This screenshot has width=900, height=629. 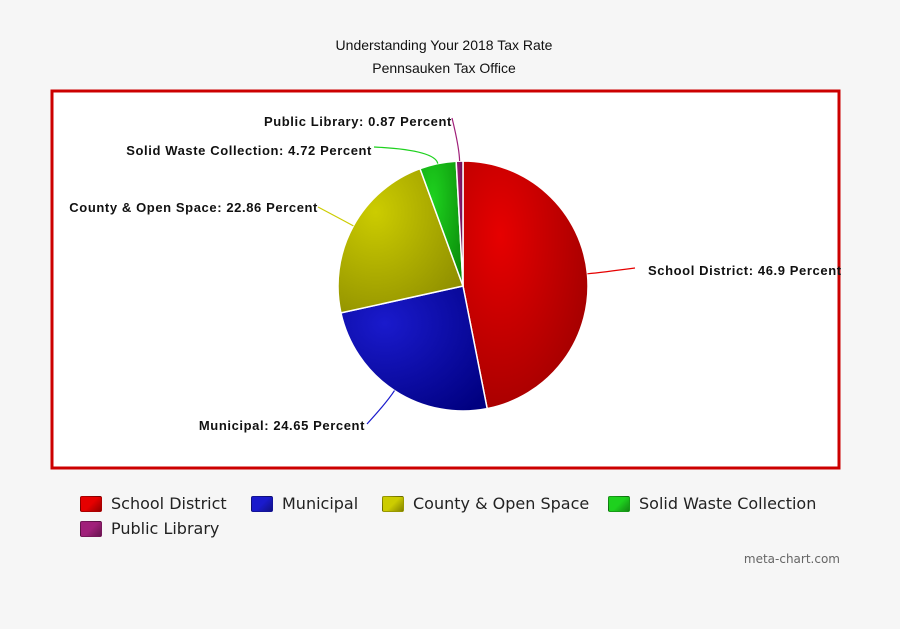 I want to click on legend-label: County & Open Space, so click(x=501, y=503).